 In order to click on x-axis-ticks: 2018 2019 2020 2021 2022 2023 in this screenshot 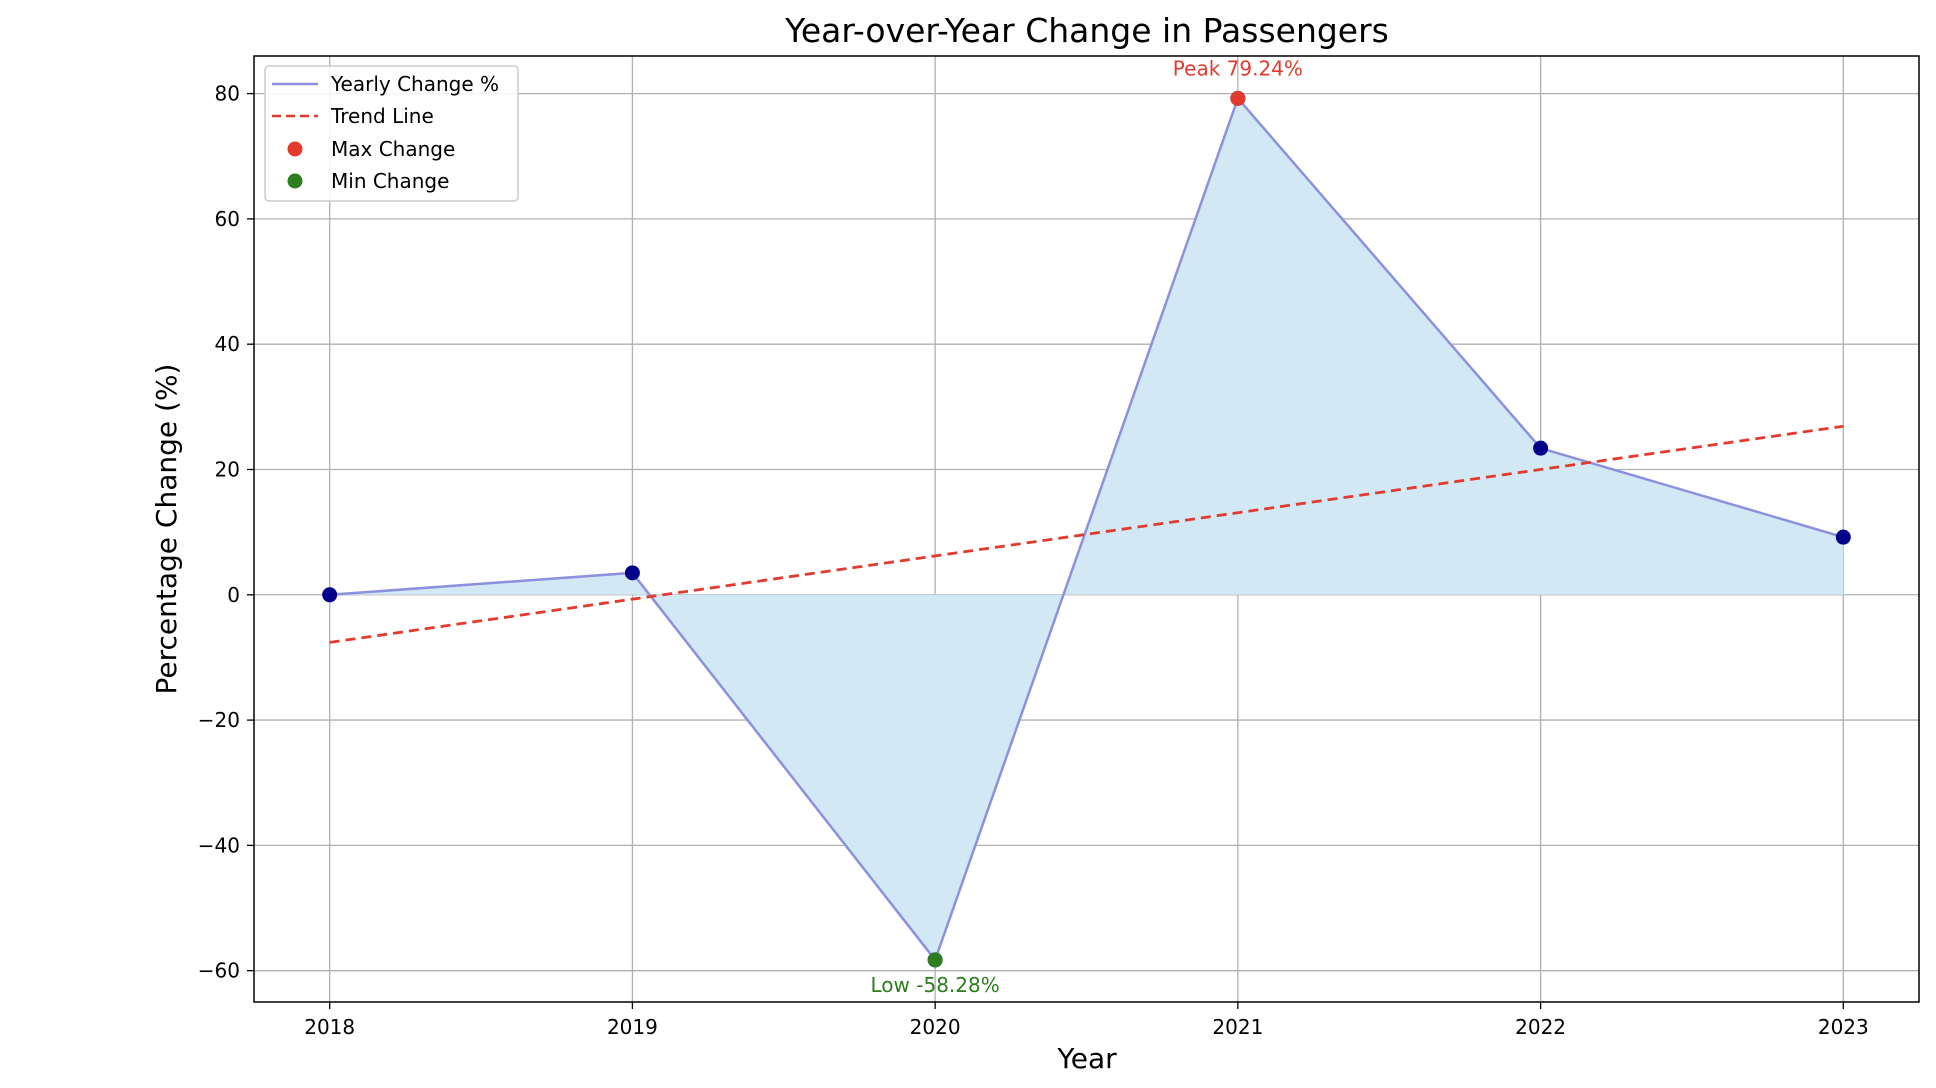, I will do `click(1086, 1020)`.